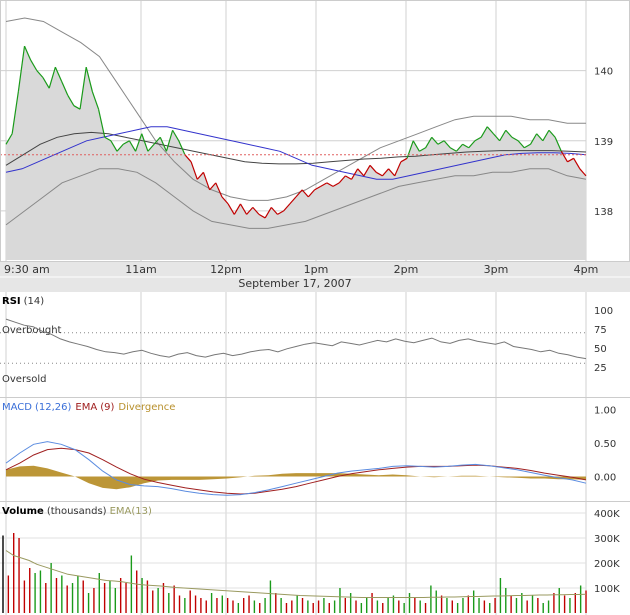 Image resolution: width=630 pixels, height=615 pixels. What do you see at coordinates (603, 142) in the screenshot?
I see `price-y-axis: 140 139 138` at bounding box center [603, 142].